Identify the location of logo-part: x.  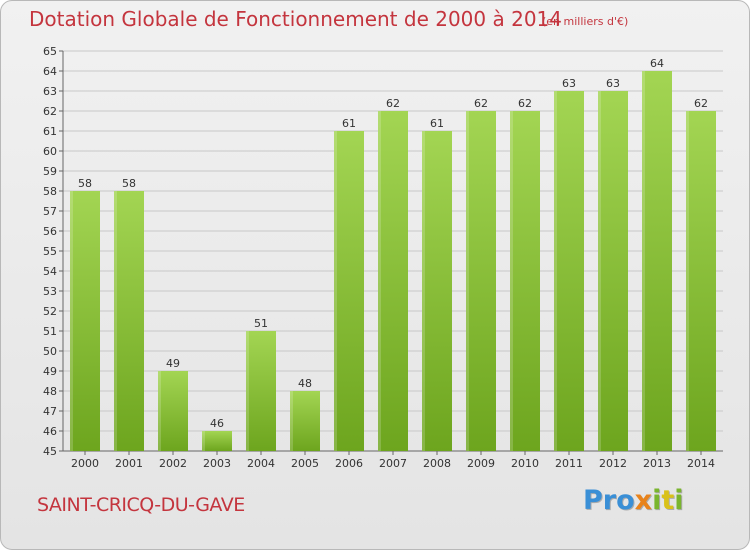
(643, 500).